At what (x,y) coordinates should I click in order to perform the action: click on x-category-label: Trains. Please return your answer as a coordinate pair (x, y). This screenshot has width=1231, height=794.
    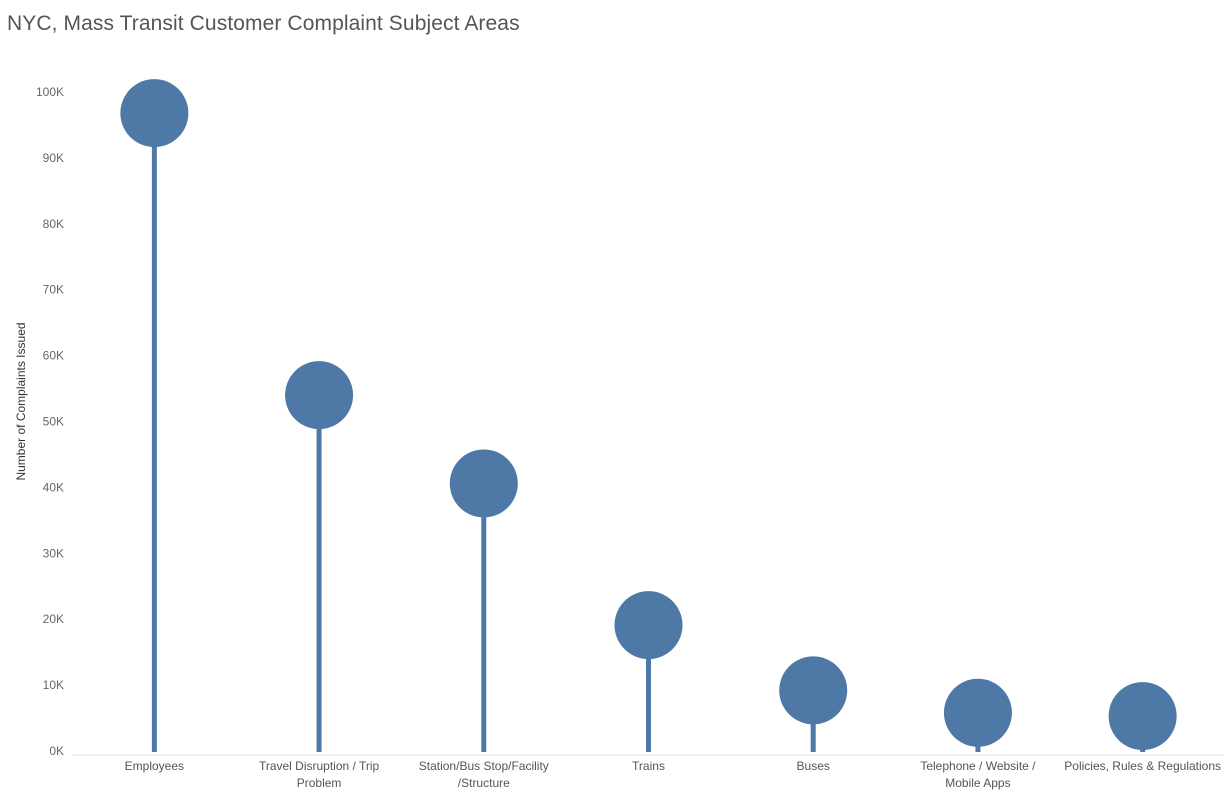
    Looking at the image, I should click on (648, 766).